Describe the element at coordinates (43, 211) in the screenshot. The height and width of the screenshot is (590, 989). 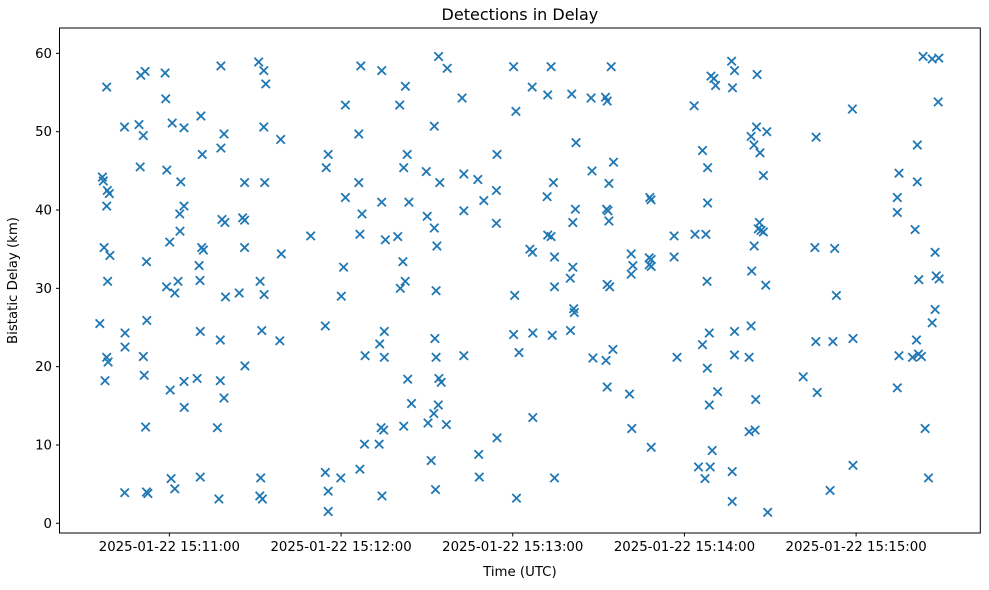
I see `y-tick-label: 40` at that location.